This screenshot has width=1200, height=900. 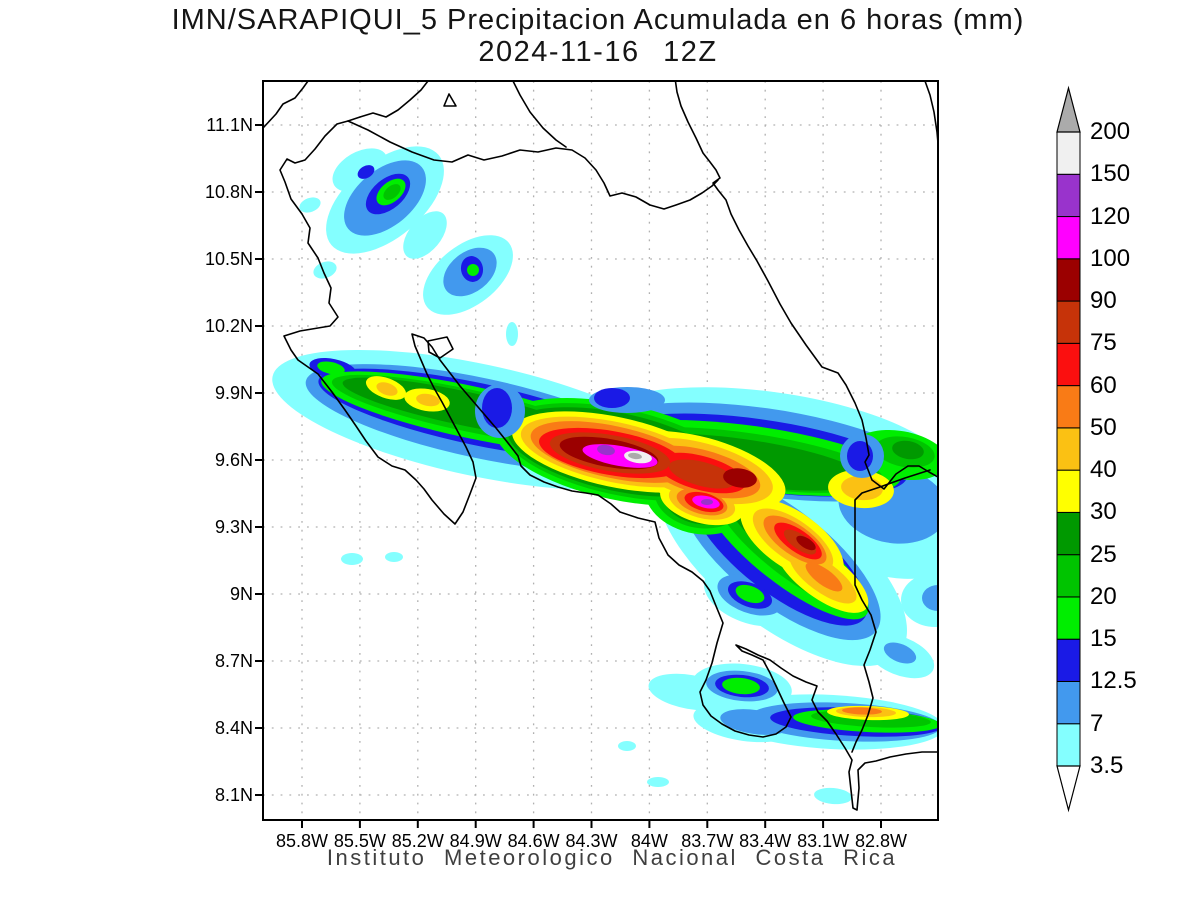 I want to click on figure-datetime: 2024-11-16 12Z, so click(x=598, y=52).